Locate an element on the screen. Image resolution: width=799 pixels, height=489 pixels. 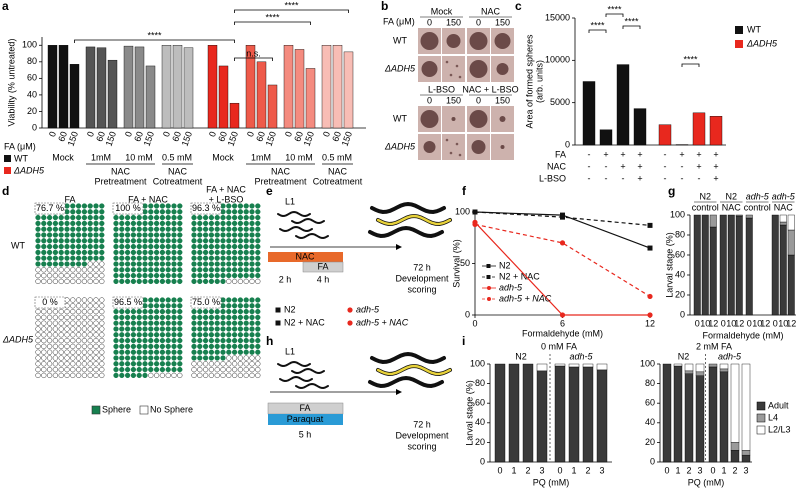
condition-sign: + is located at coordinates (639, 166).